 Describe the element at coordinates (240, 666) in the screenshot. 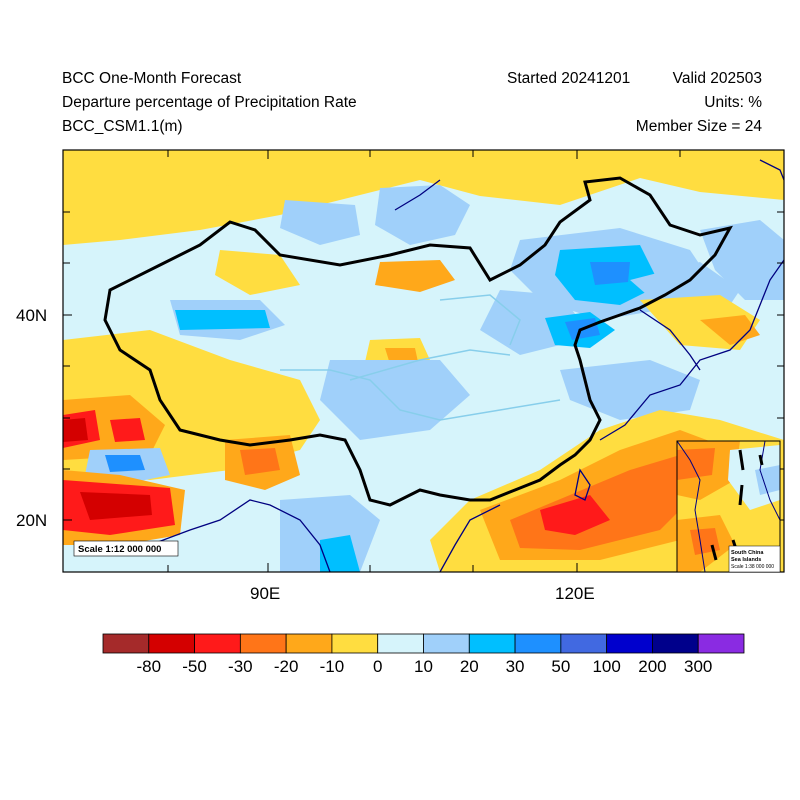

I see `colorbar-label: -30` at that location.